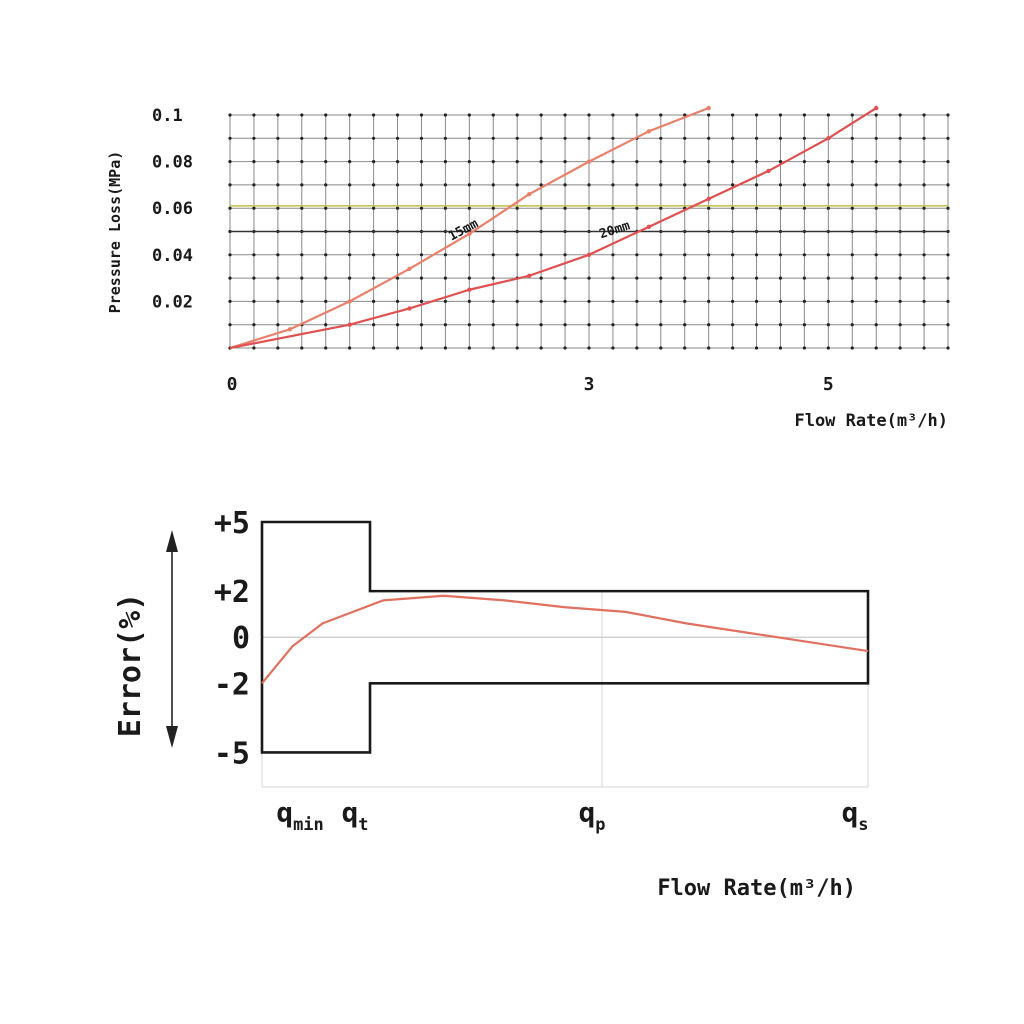 The image size is (1024, 1024). I want to click on x-tick-label: qt, so click(354, 815).